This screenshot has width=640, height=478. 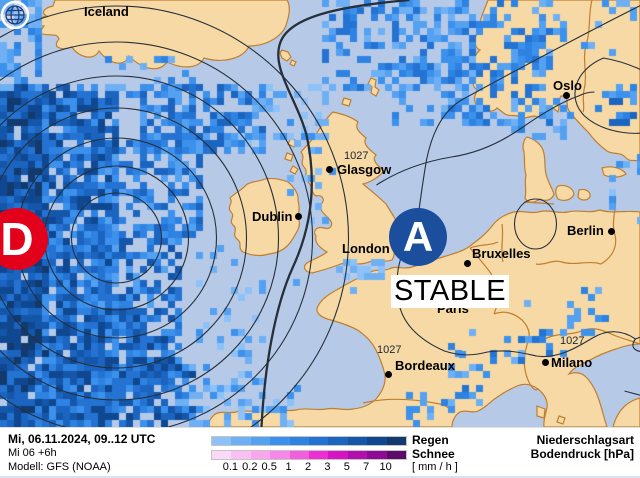 I want to click on tick-label-3: 3, so click(x=327, y=467).